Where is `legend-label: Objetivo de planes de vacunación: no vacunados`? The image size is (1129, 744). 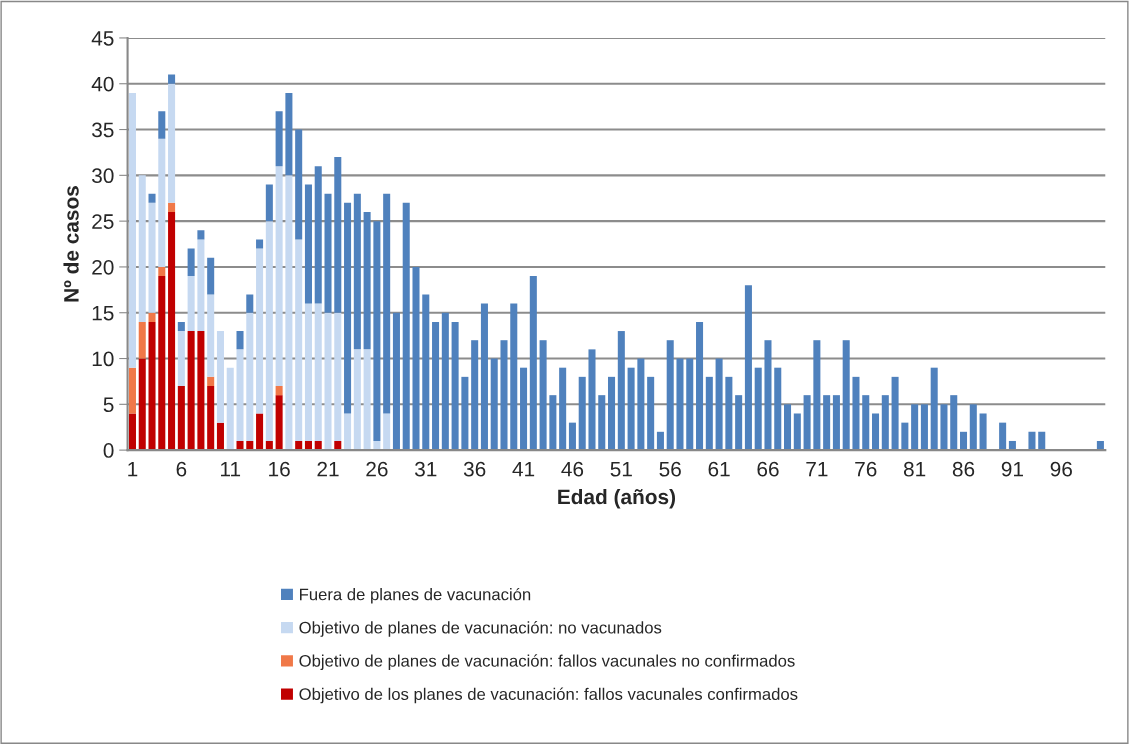
legend-label: Objetivo de planes de vacunación: no vacunados is located at coordinates (480, 629).